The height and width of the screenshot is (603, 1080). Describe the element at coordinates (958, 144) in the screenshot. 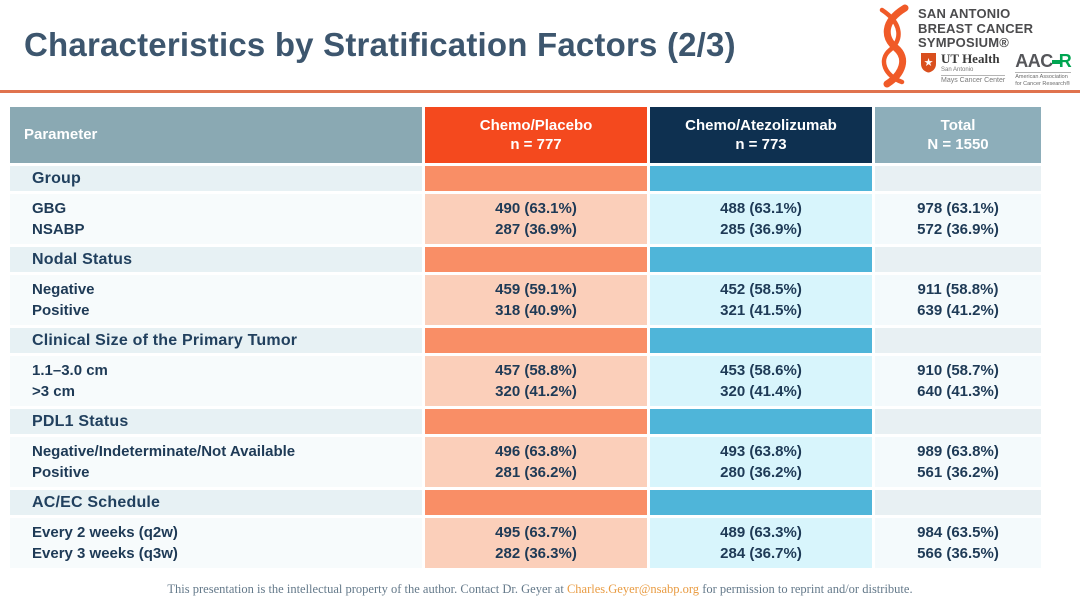

I see `total-header-n: N = 1550` at that location.